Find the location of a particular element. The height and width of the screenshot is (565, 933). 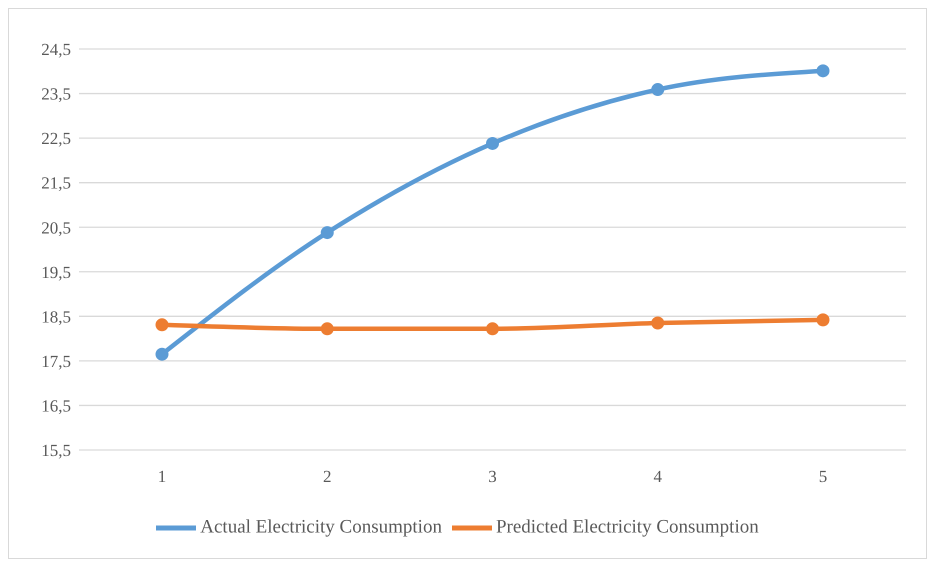

x-tick-label: 4 is located at coordinates (658, 476).